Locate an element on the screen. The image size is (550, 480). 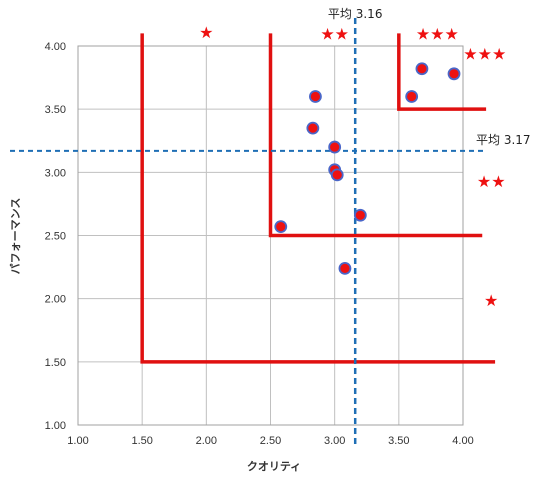
x-tick-label: 3.50 is located at coordinates (398, 441).